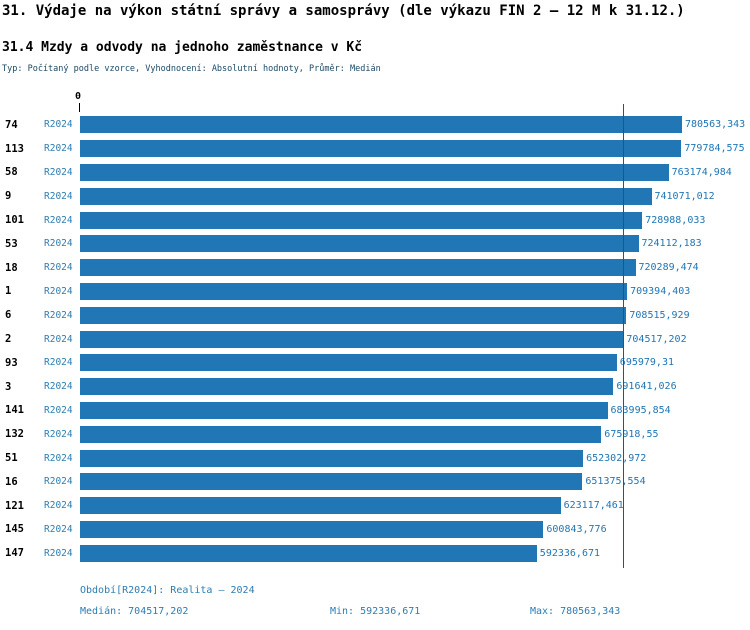  Describe the element at coordinates (8, 196) in the screenshot. I see `row-id-label: 9` at that location.